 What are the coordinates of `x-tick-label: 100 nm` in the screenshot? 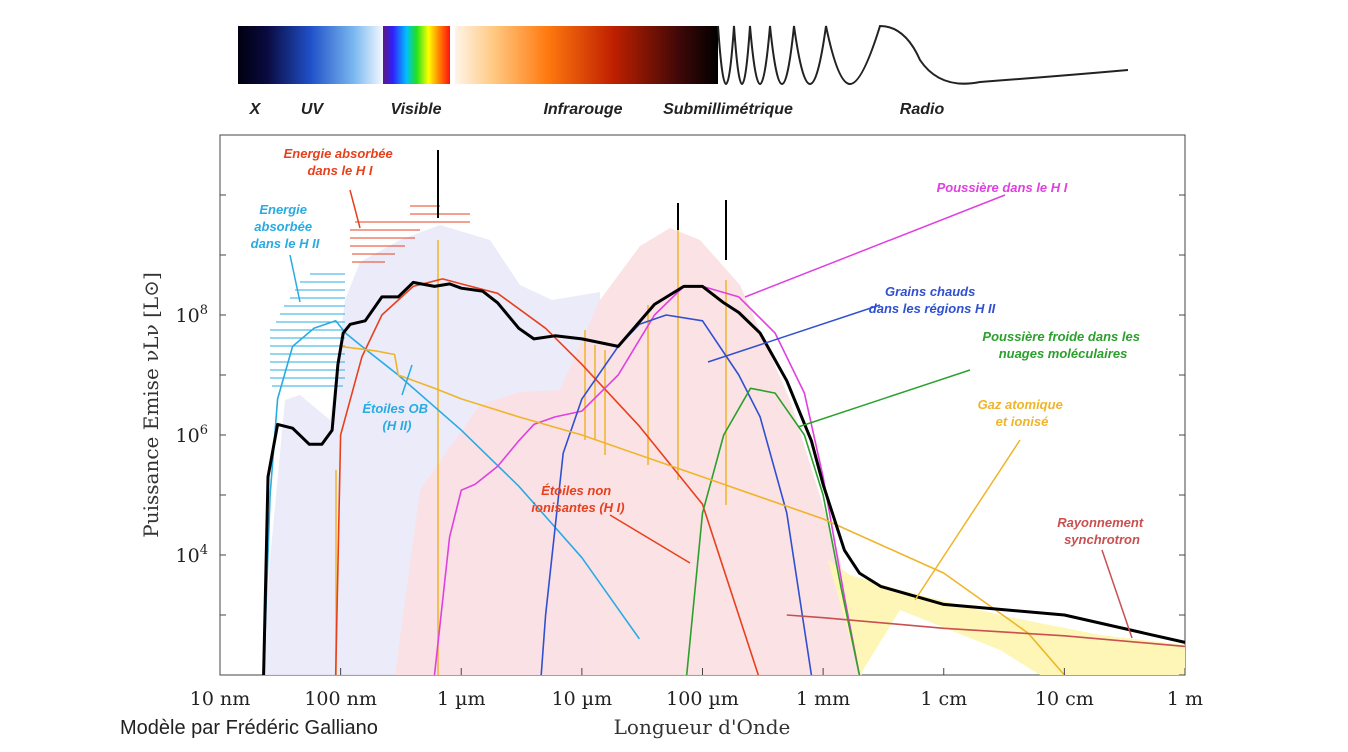 It's located at (340, 699).